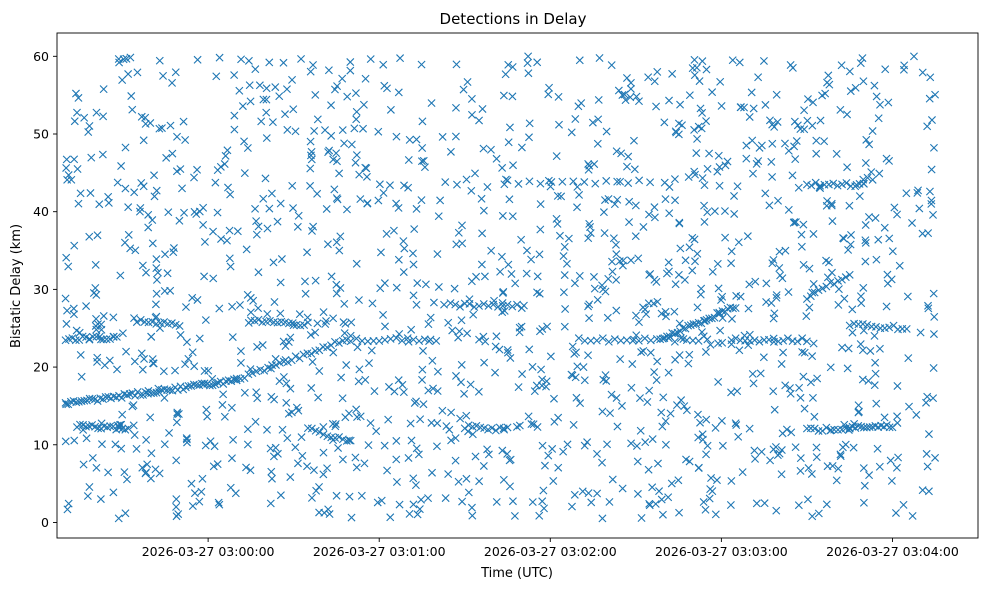 The width and height of the screenshot is (989, 590). Describe the element at coordinates (379, 551) in the screenshot. I see `x-tick-label: 2026-03-27 03:01:00` at that location.